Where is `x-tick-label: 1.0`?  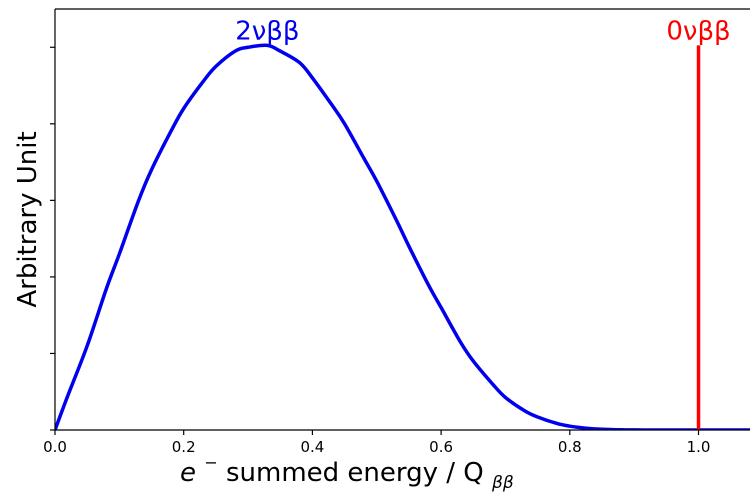 x-tick-label: 1.0 is located at coordinates (699, 447).